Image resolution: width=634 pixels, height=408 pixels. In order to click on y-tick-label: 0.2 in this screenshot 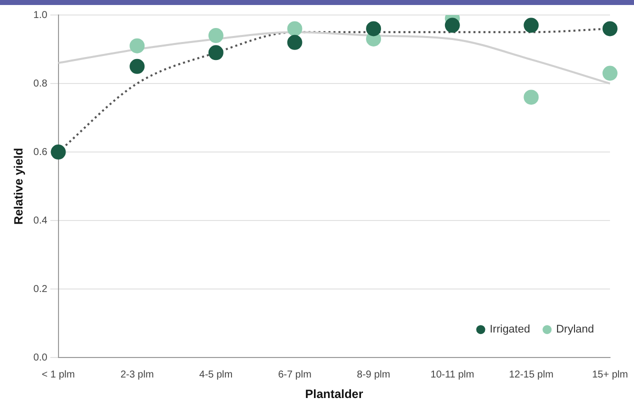, I will do `click(40, 289)`.